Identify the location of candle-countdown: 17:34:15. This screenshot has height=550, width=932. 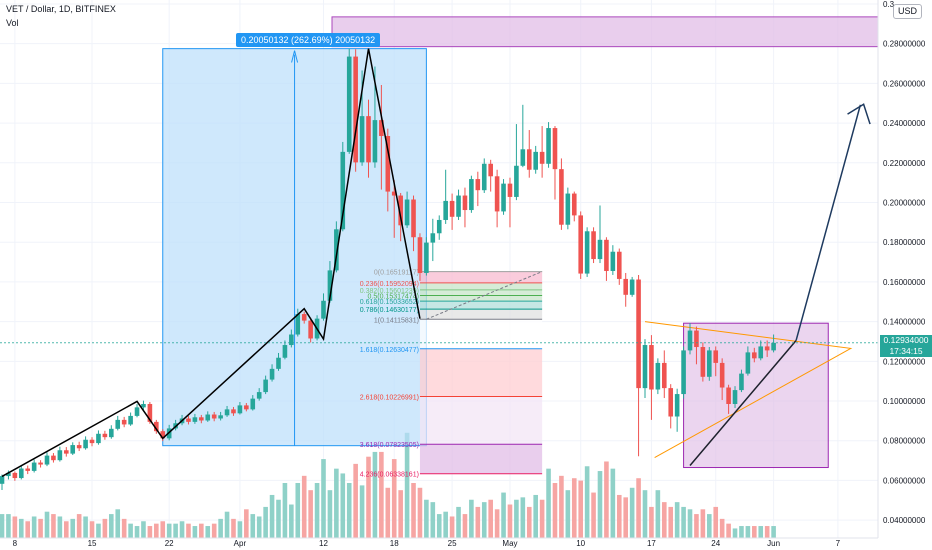
(906, 351).